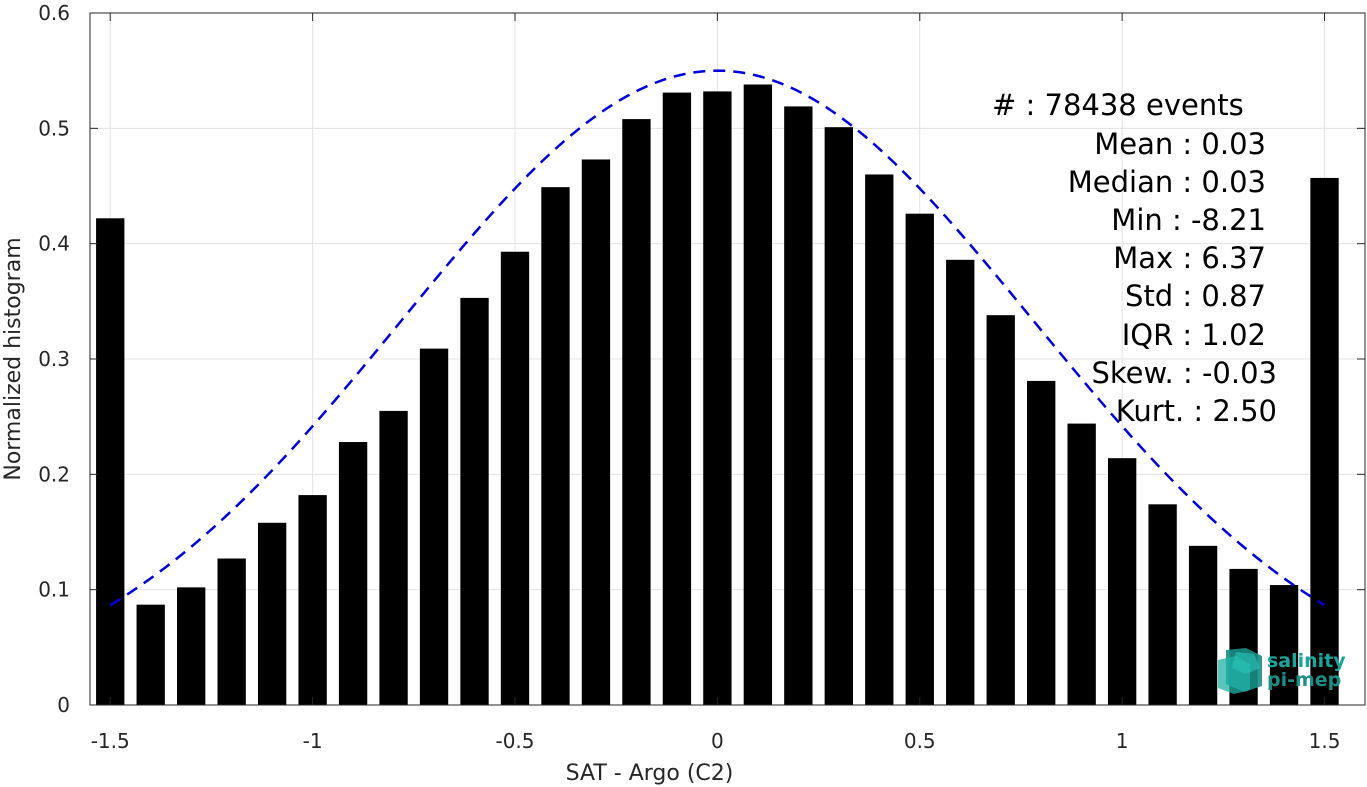 Image resolution: width=1367 pixels, height=787 pixels. I want to click on salinity-pimep-logo: salinity pi-mep, so click(1282, 671).